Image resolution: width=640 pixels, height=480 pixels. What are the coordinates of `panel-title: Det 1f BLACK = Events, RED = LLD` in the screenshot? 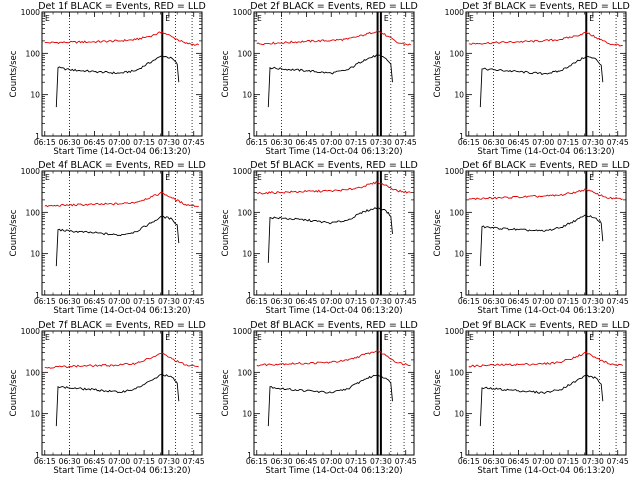 It's located at (122, 6).